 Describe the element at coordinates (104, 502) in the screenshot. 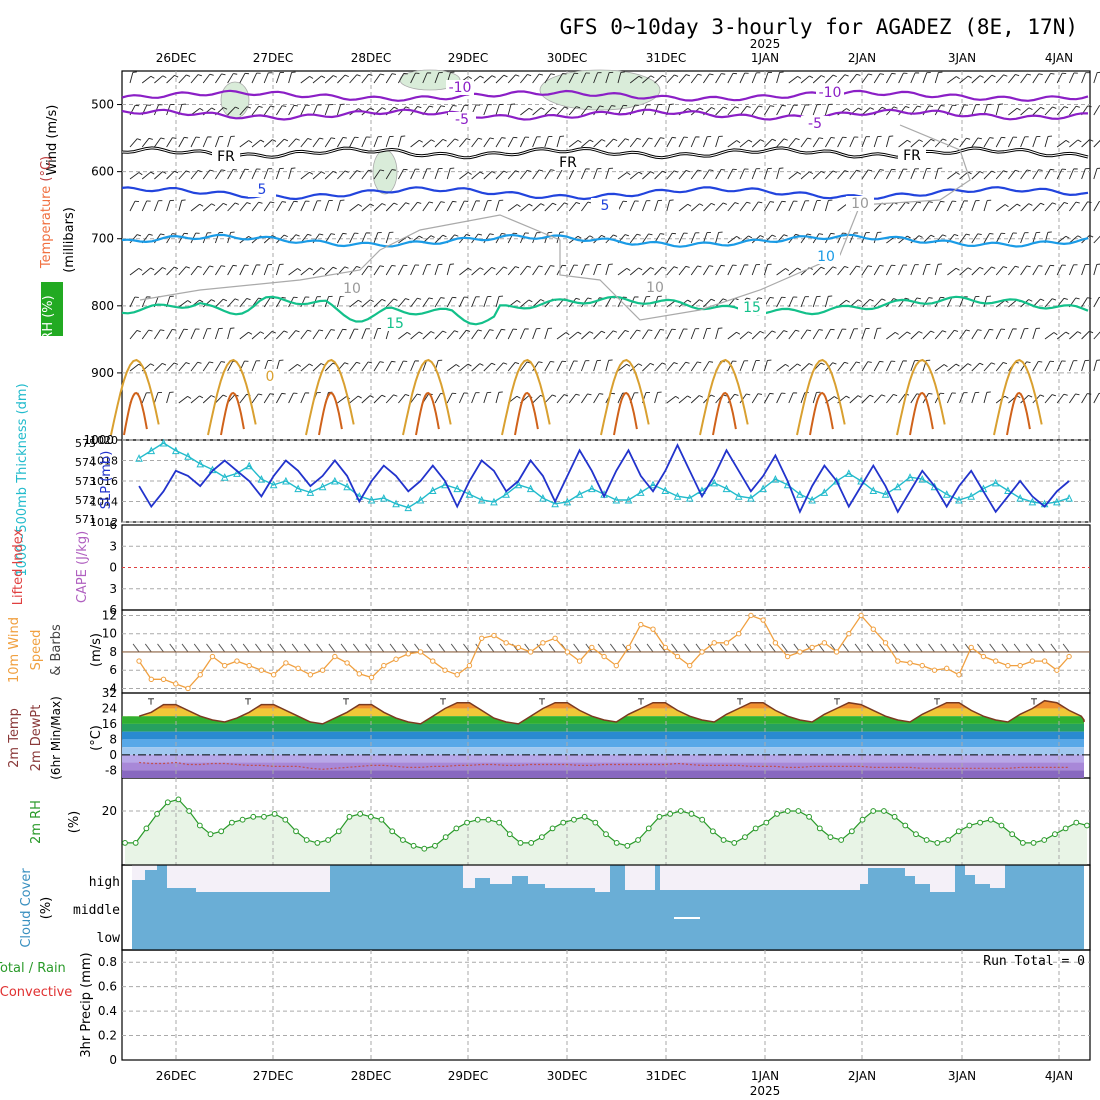

I see `slp-tick-label: 1014` at that location.